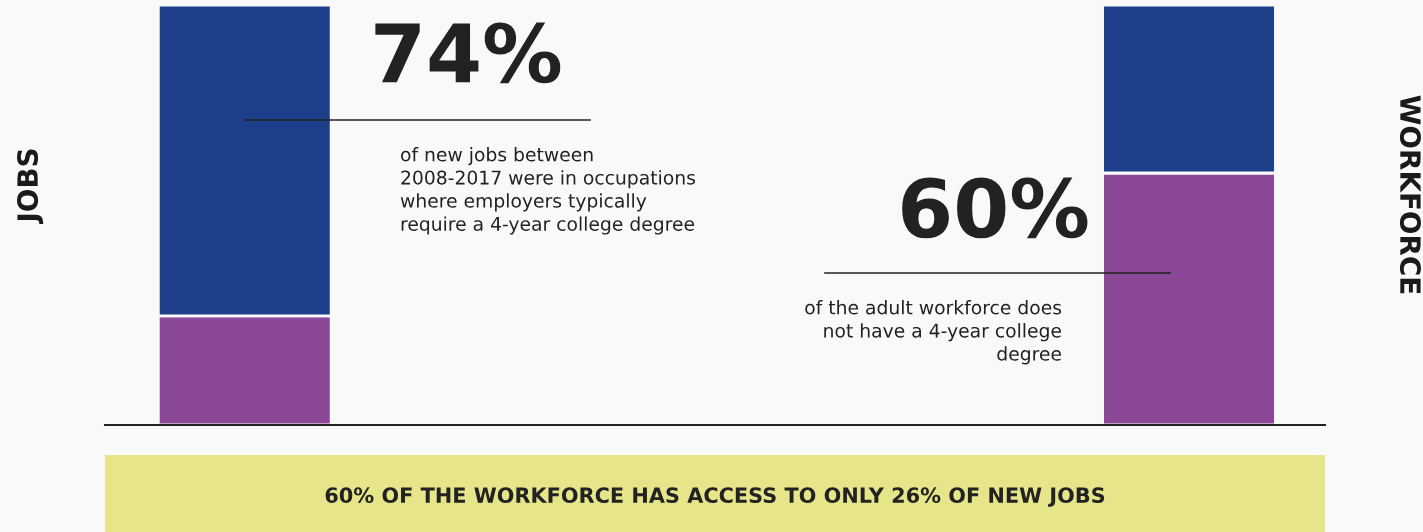 This screenshot has height=532, width=1423. Describe the element at coordinates (1410, 194) in the screenshot. I see `x-tick-label: WORKFORCE` at that location.